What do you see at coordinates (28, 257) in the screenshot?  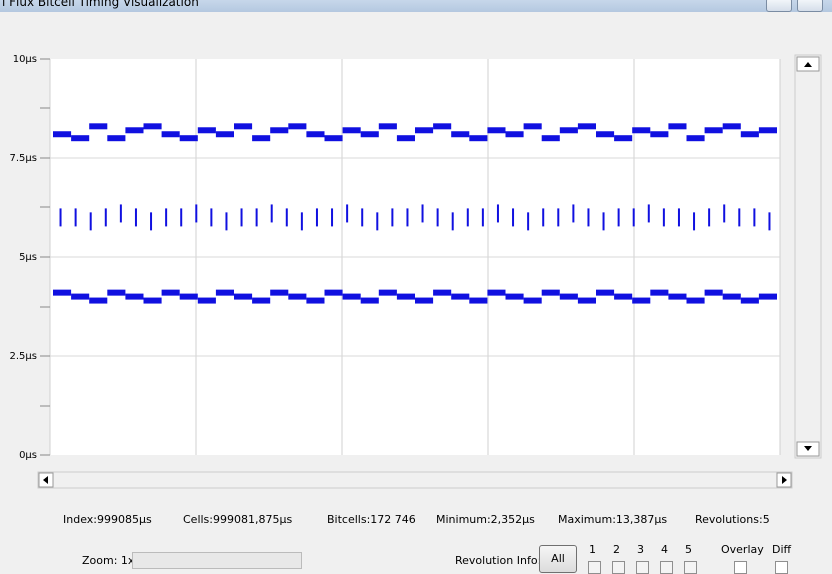 I see `y-tick-label: 5µs` at bounding box center [28, 257].